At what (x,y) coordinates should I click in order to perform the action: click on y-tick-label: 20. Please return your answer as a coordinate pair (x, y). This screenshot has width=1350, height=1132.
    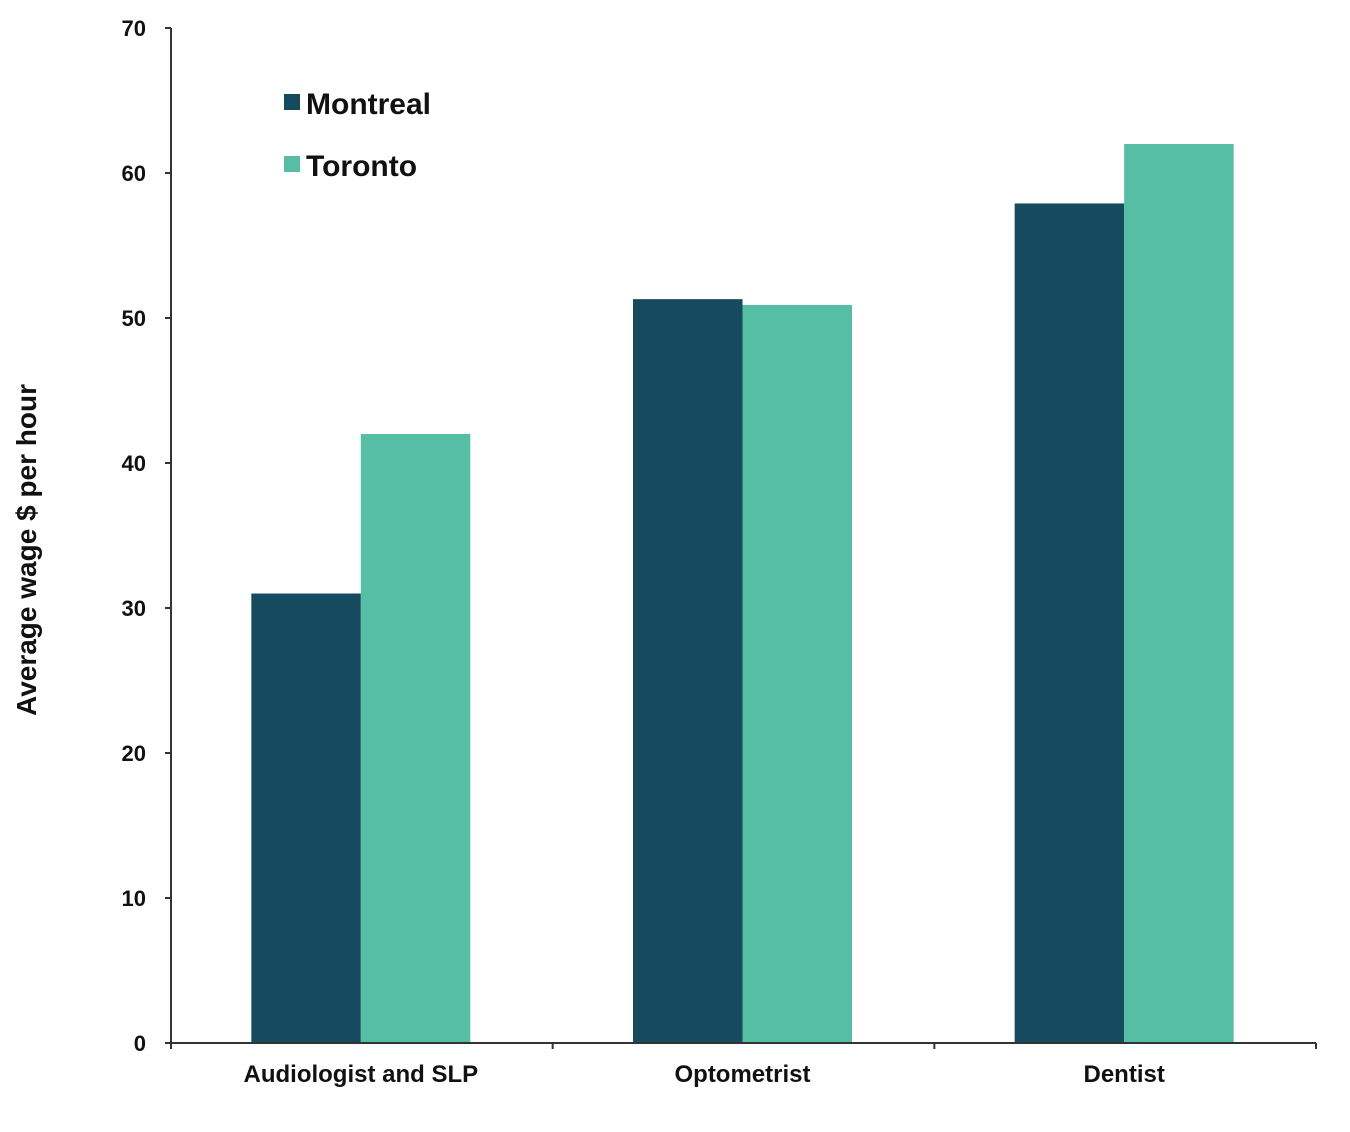
    Looking at the image, I should click on (134, 753).